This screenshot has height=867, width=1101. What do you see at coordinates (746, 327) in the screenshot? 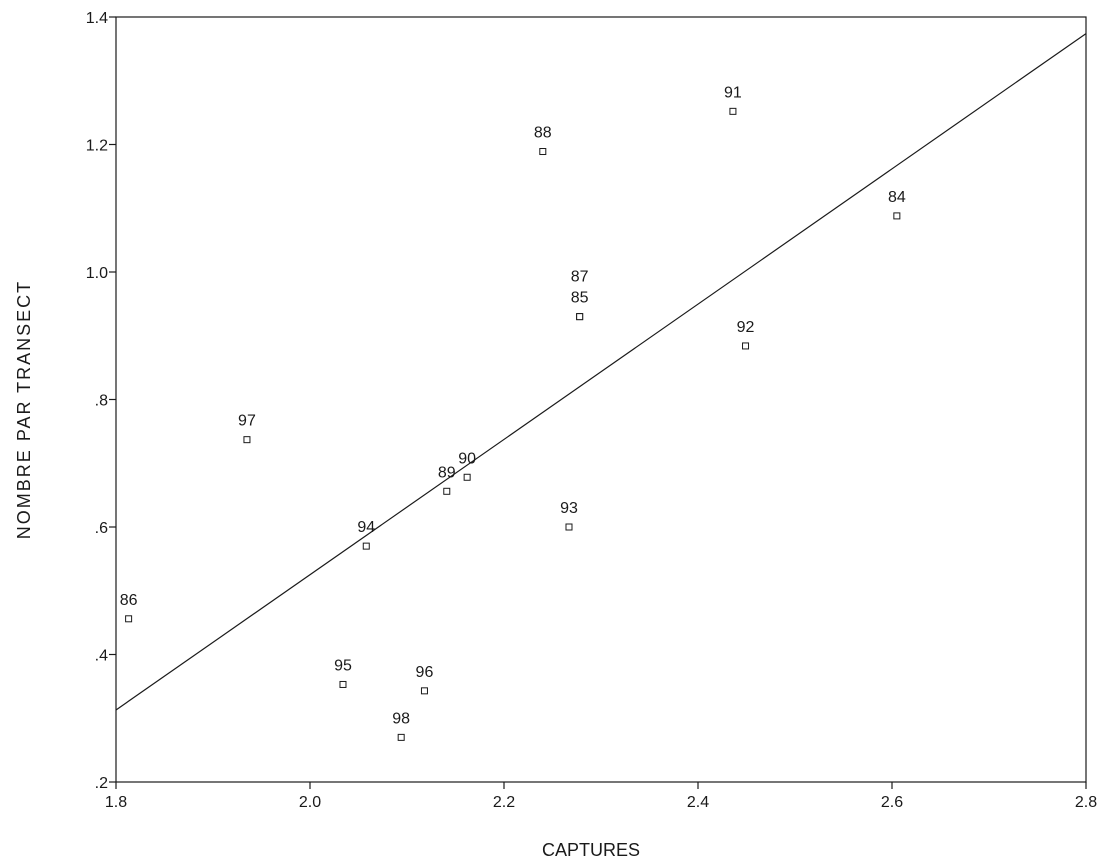
I see `point-label-92: 92` at bounding box center [746, 327].